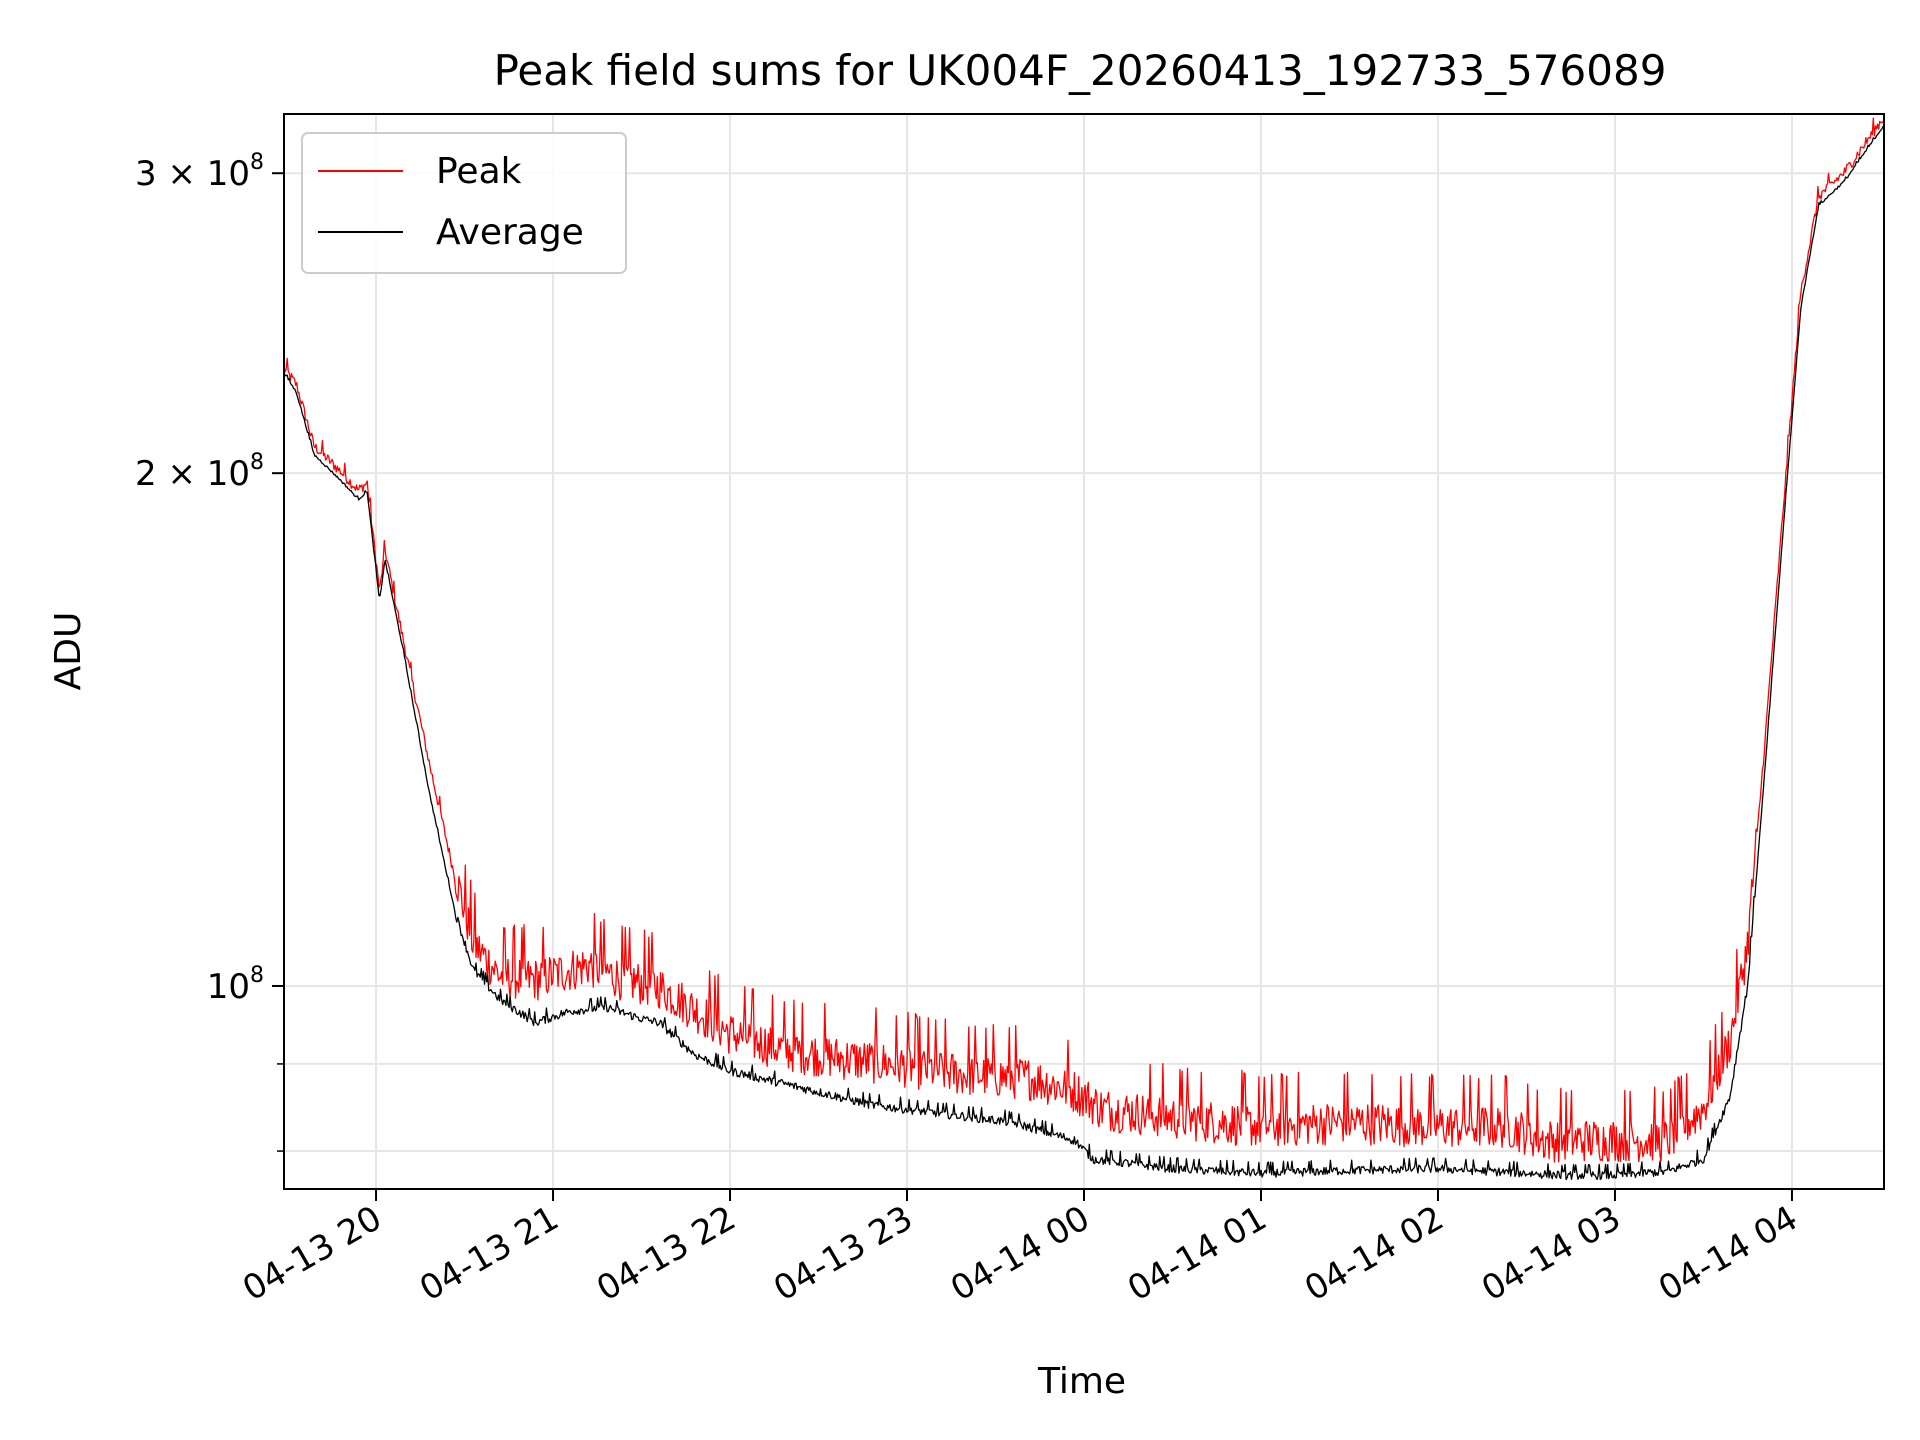 Image resolution: width=1920 pixels, height=1440 pixels. I want to click on legend-label-average: Average, so click(510, 232).